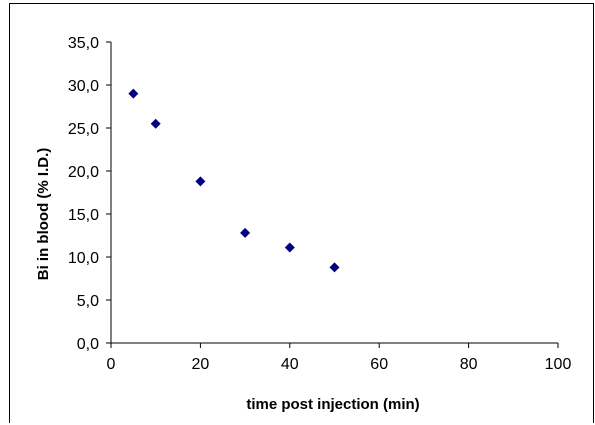  Describe the element at coordinates (379, 364) in the screenshot. I see `x-tick-label: 60` at that location.